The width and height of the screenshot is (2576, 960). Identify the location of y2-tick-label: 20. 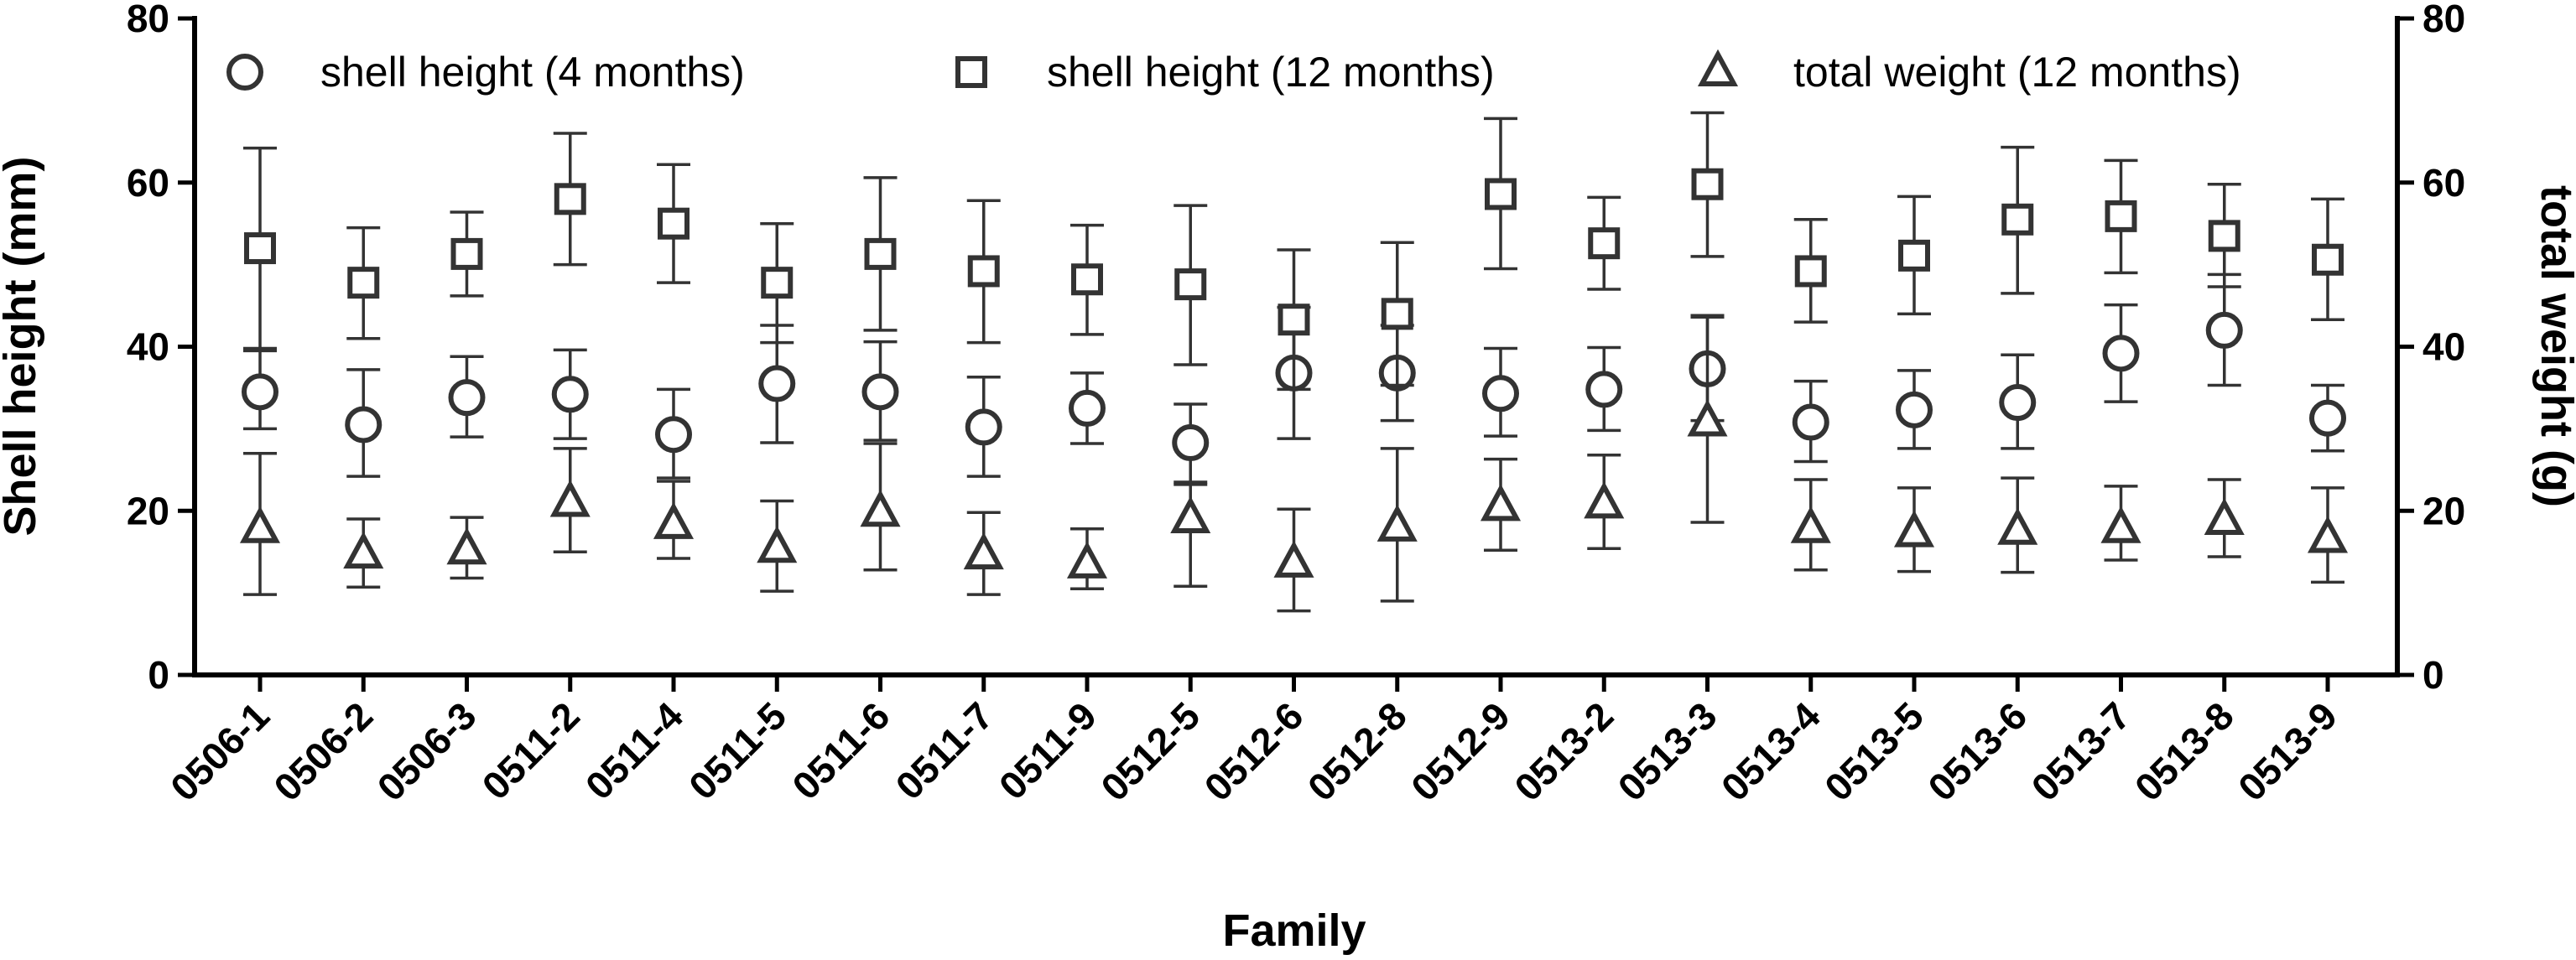
(2443, 510).